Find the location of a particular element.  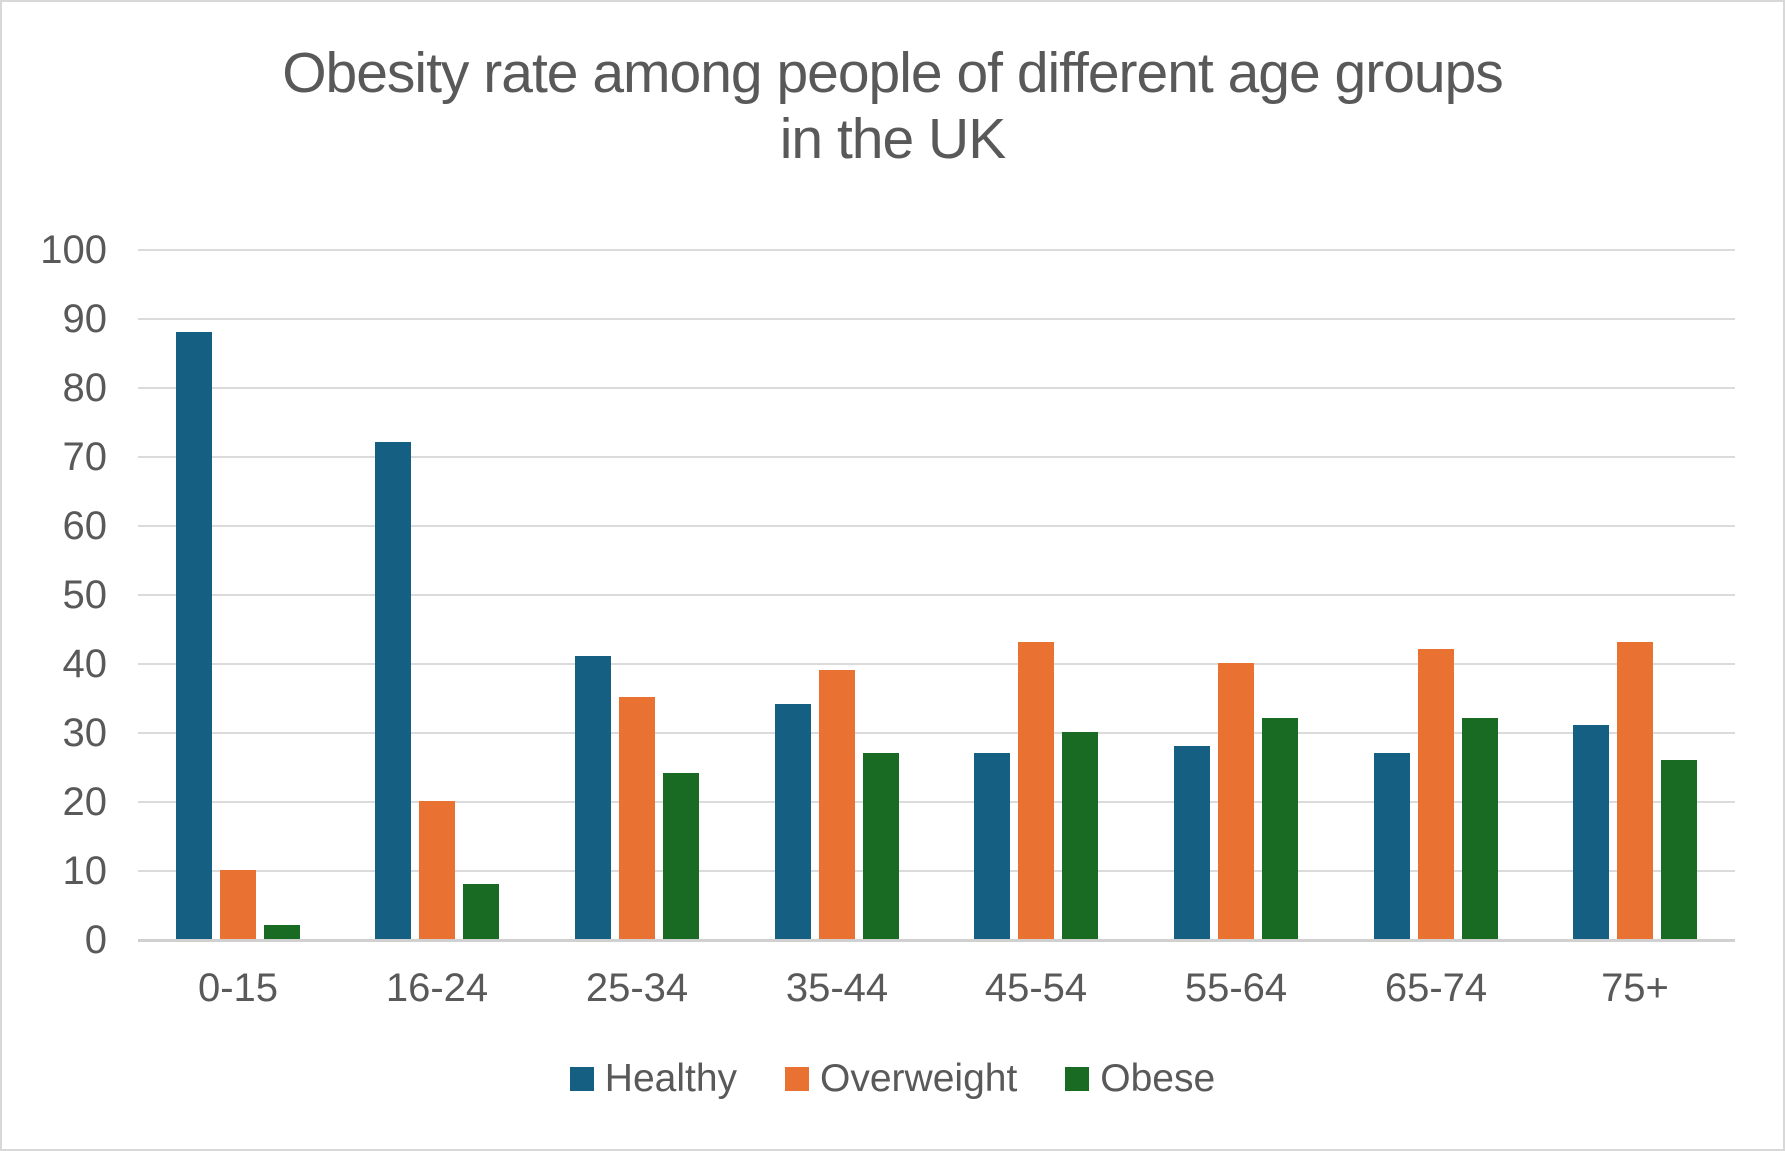

y-axis-tick-label-80: 80 is located at coordinates (85, 388).